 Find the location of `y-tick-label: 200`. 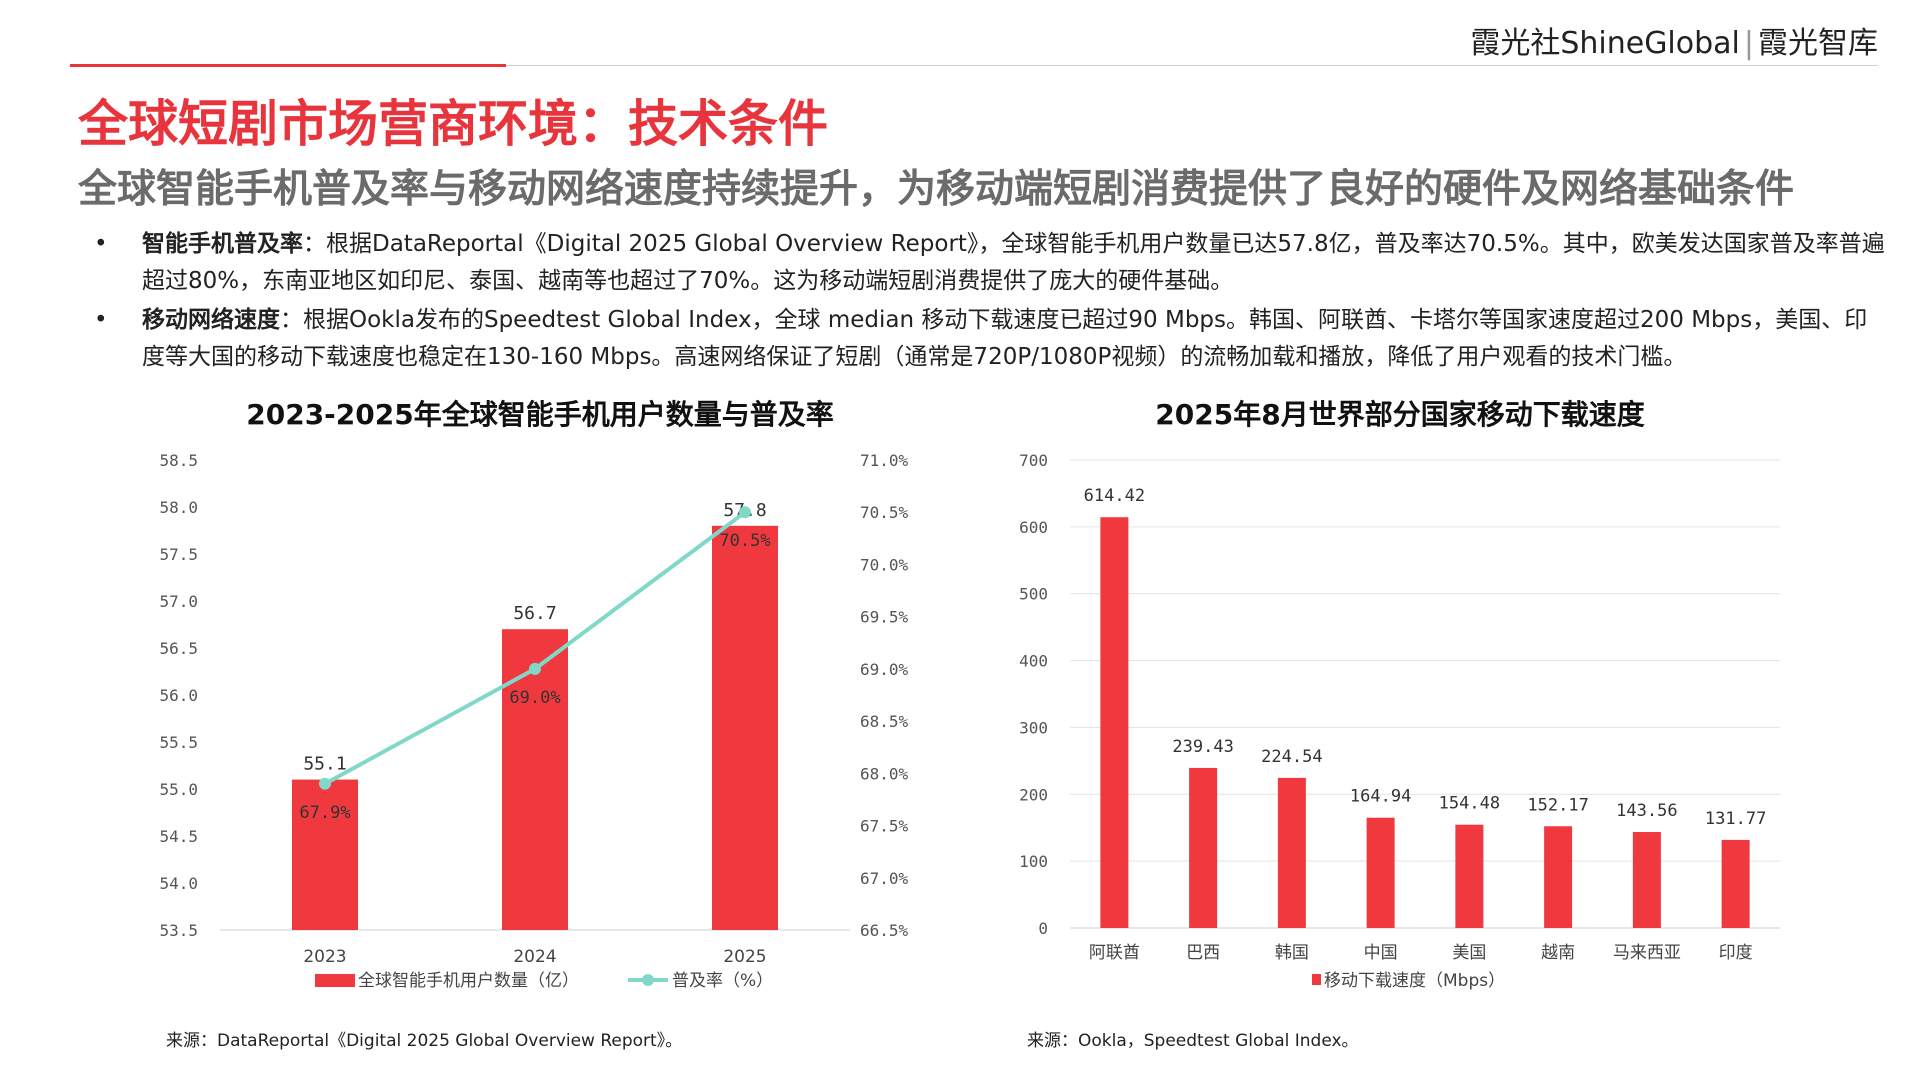

y-tick-label: 200 is located at coordinates (1033, 794).